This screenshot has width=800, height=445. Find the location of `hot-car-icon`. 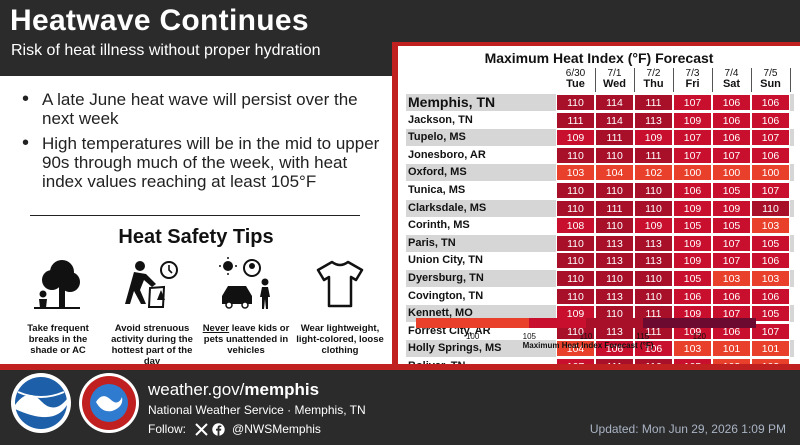

hot-car-icon is located at coordinates (244, 283).